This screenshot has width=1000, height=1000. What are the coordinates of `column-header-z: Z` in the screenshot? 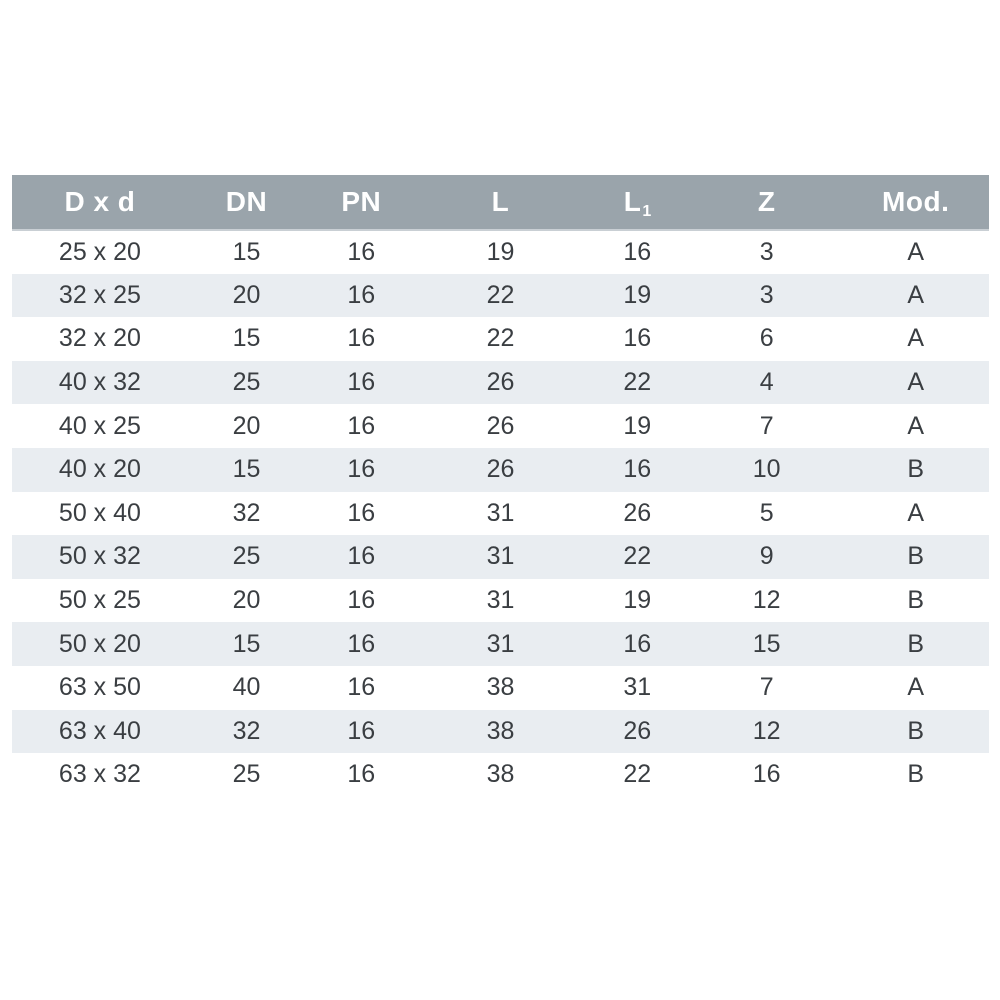 It's located at (766, 203).